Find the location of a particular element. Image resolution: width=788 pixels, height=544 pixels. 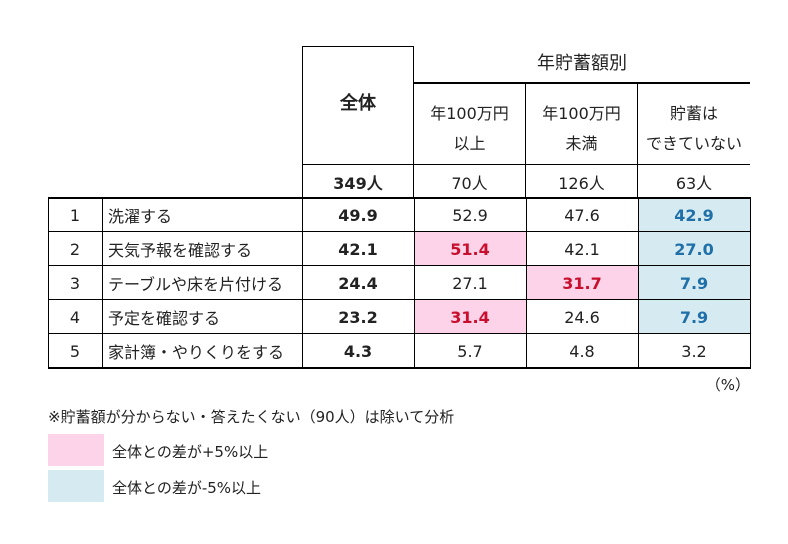

row-col2-value: 4.8 is located at coordinates (582, 351).